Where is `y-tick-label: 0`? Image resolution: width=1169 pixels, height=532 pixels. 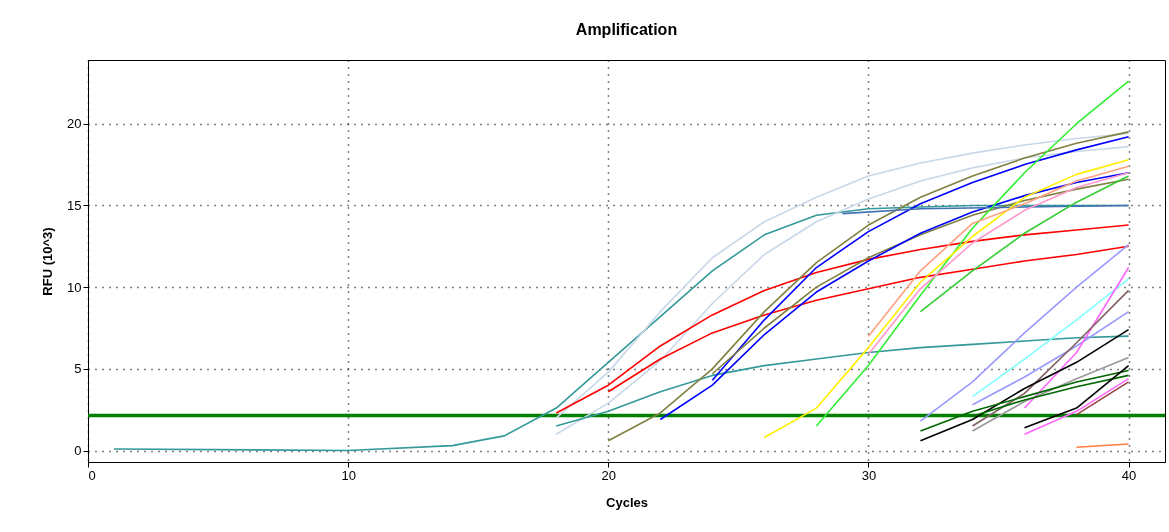
y-tick-label: 0 is located at coordinates (78, 451).